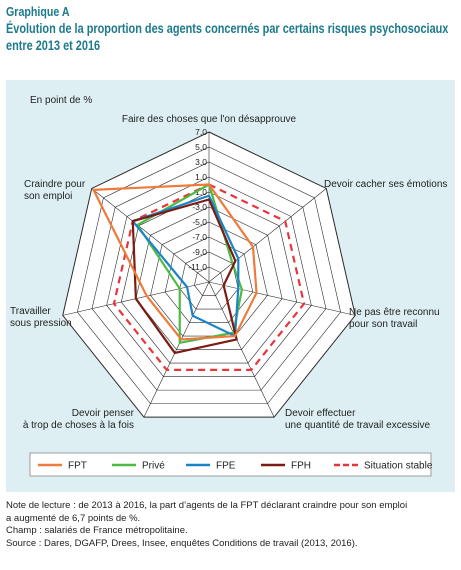 The image size is (461, 570). Describe the element at coordinates (209, 119) in the screenshot. I see `axis-label: Faire des choses que l'on désapprouve` at that location.